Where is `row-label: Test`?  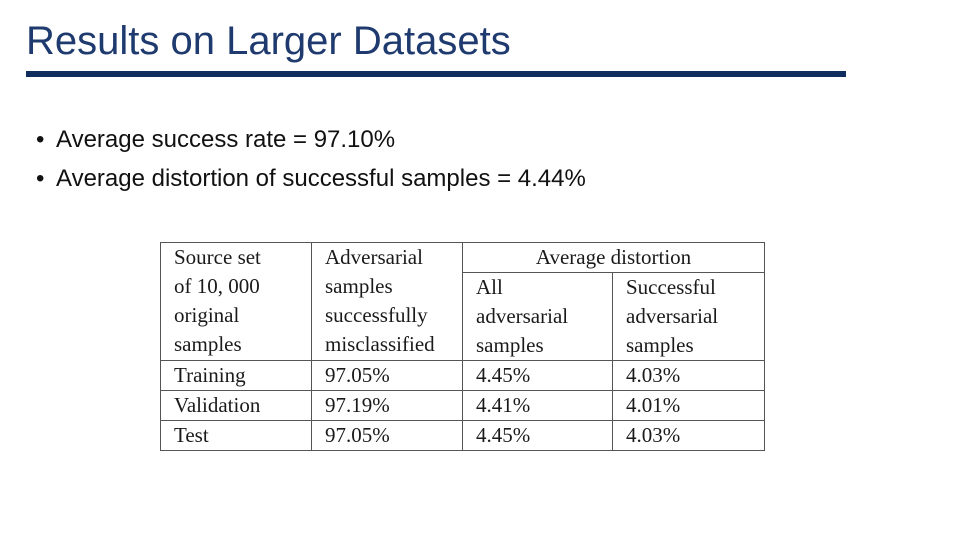 row-label: Test is located at coordinates (236, 435).